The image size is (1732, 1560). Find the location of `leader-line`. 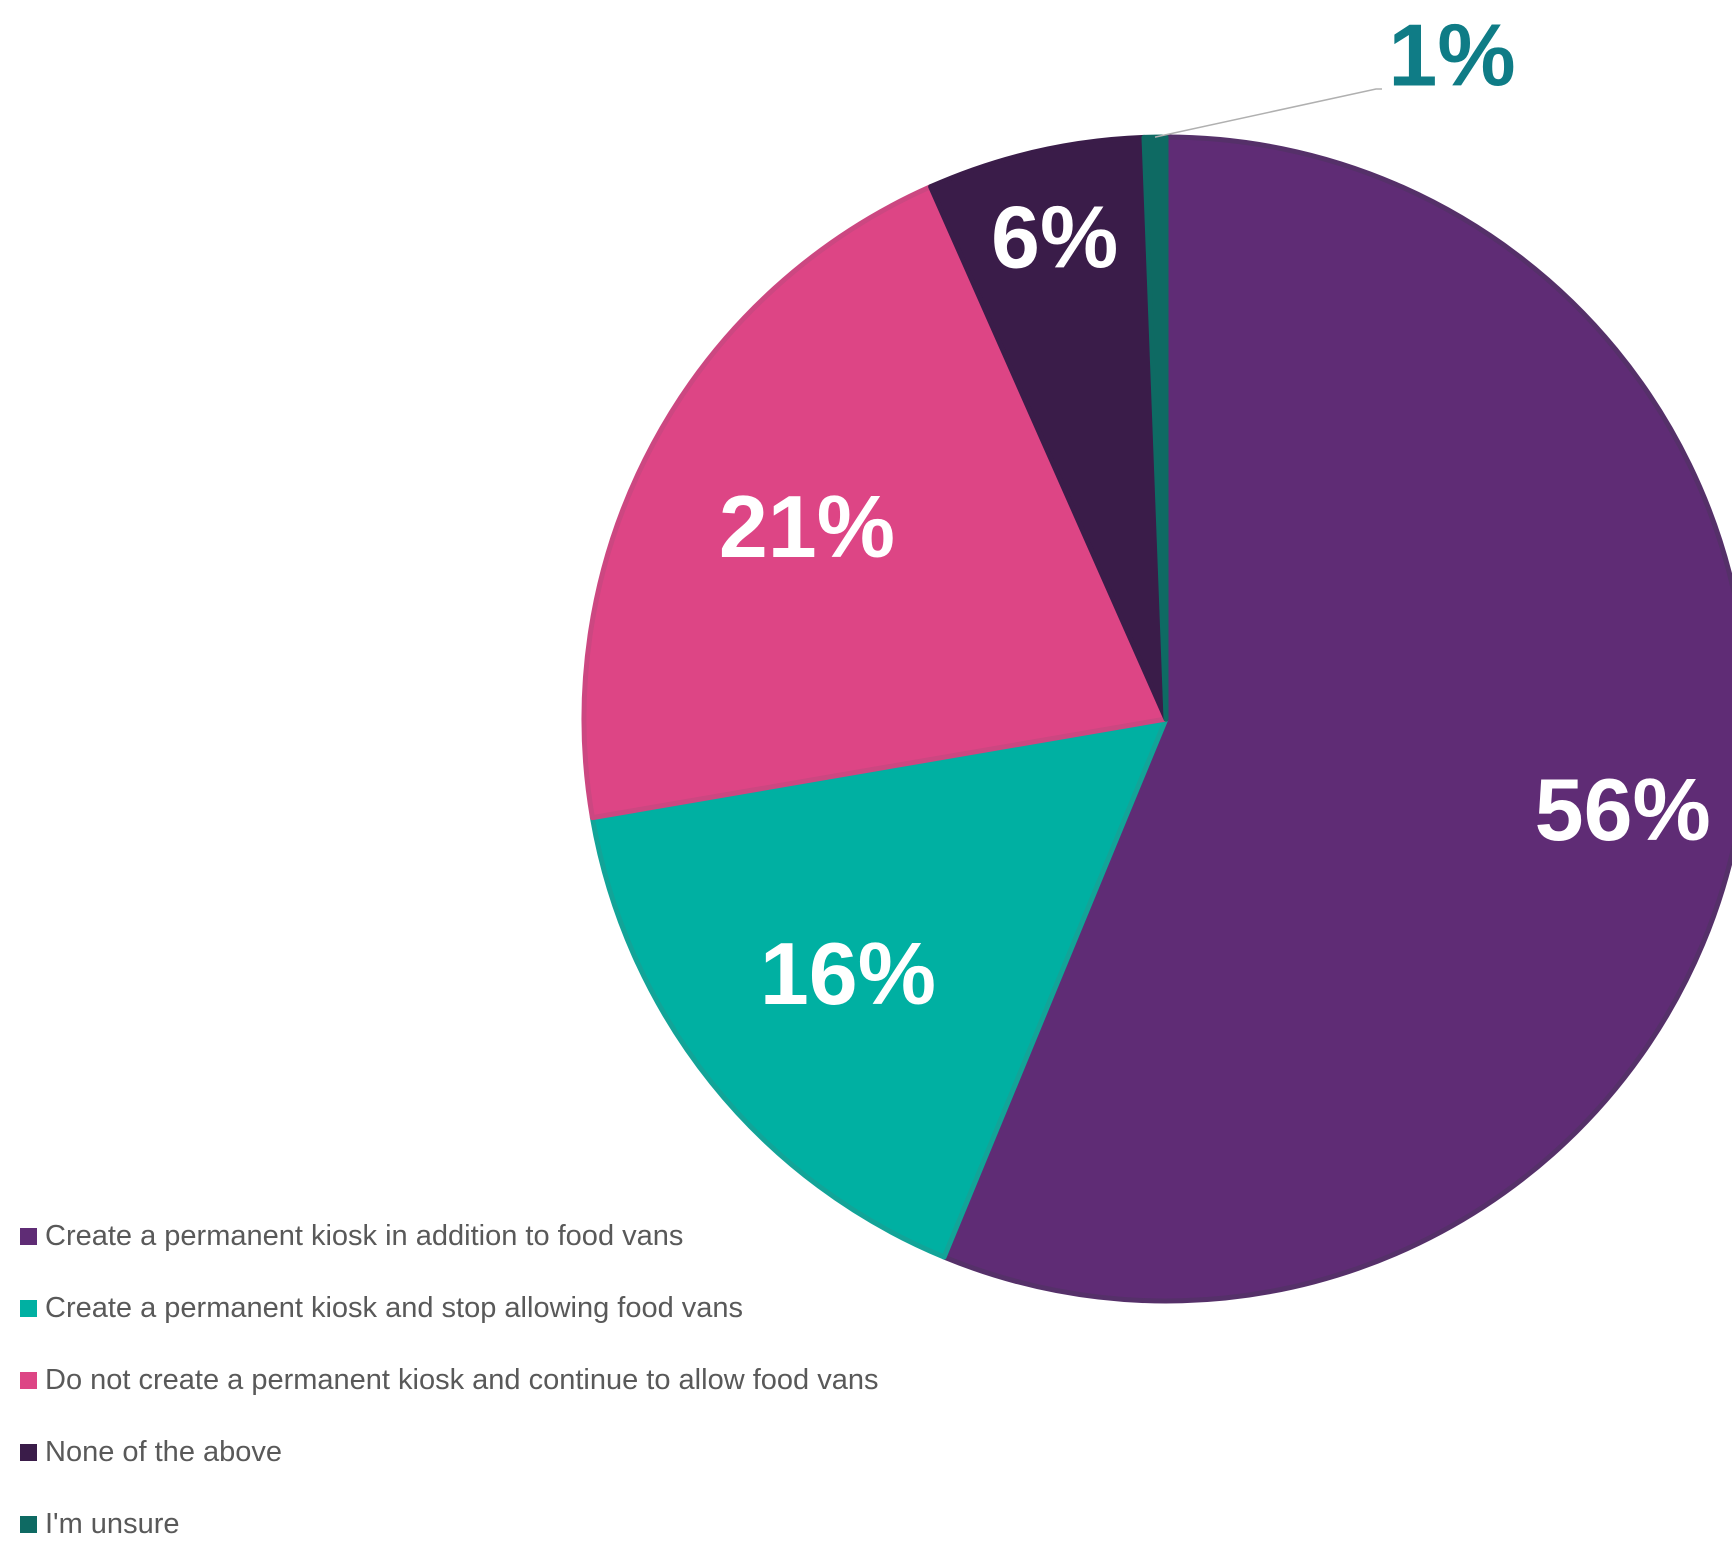

leader-line is located at coordinates (1268, 113).